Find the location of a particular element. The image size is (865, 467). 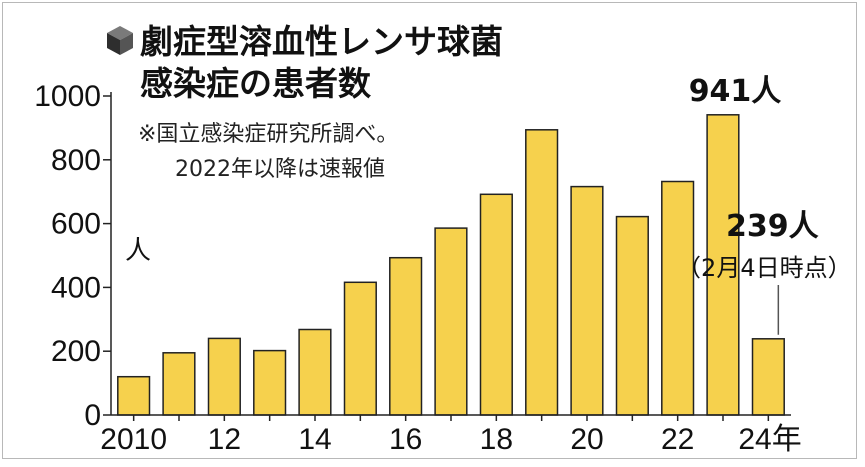

x-tick-label: 24年 is located at coordinates (769, 439).